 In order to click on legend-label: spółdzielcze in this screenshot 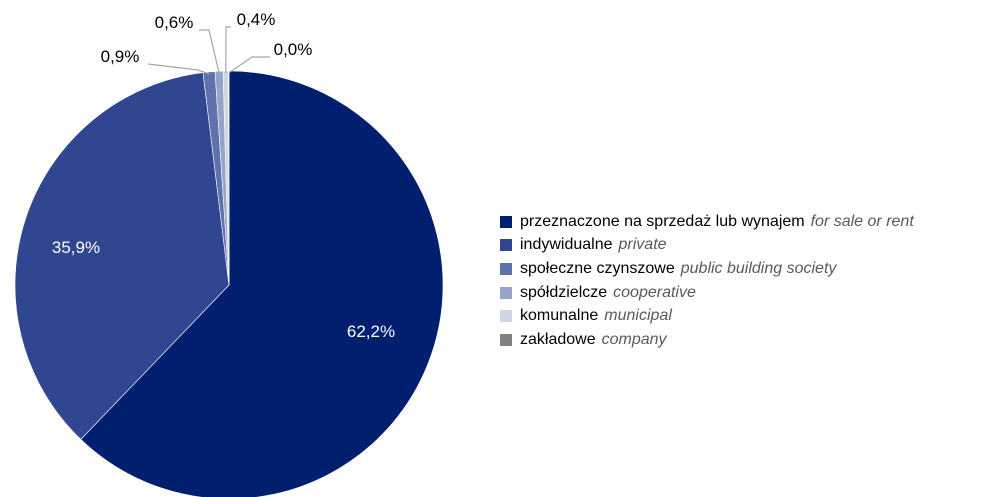, I will do `click(564, 292)`.